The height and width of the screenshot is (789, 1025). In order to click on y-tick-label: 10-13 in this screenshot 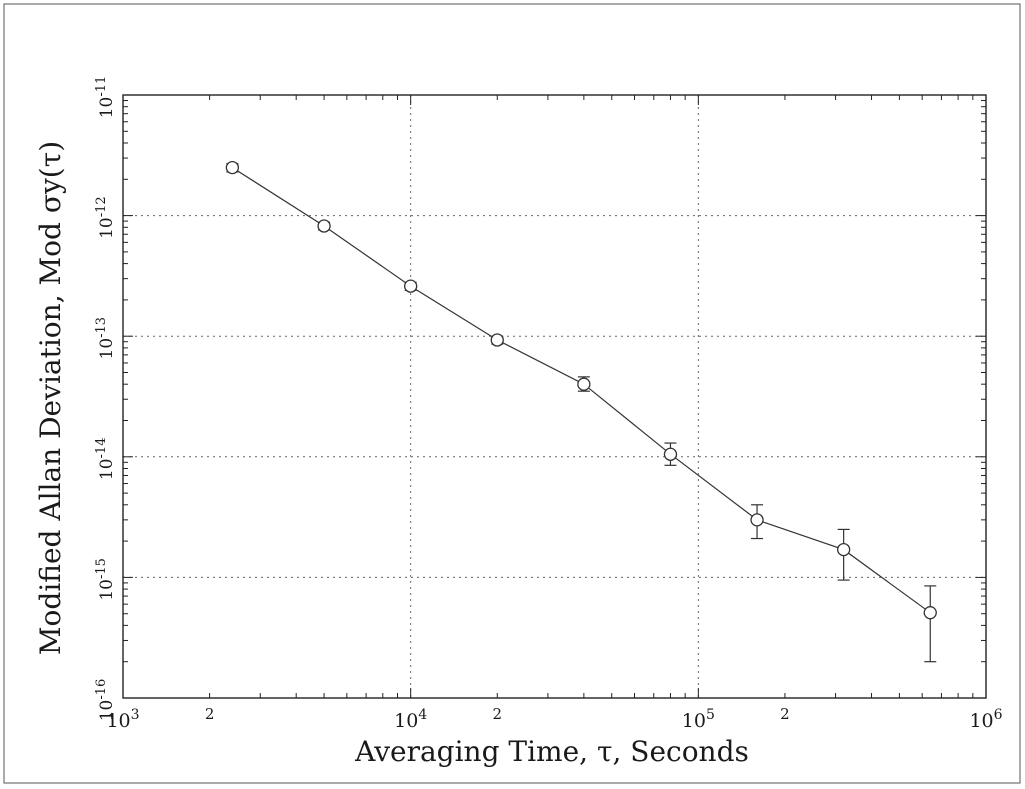, I will do `click(105, 338)`.